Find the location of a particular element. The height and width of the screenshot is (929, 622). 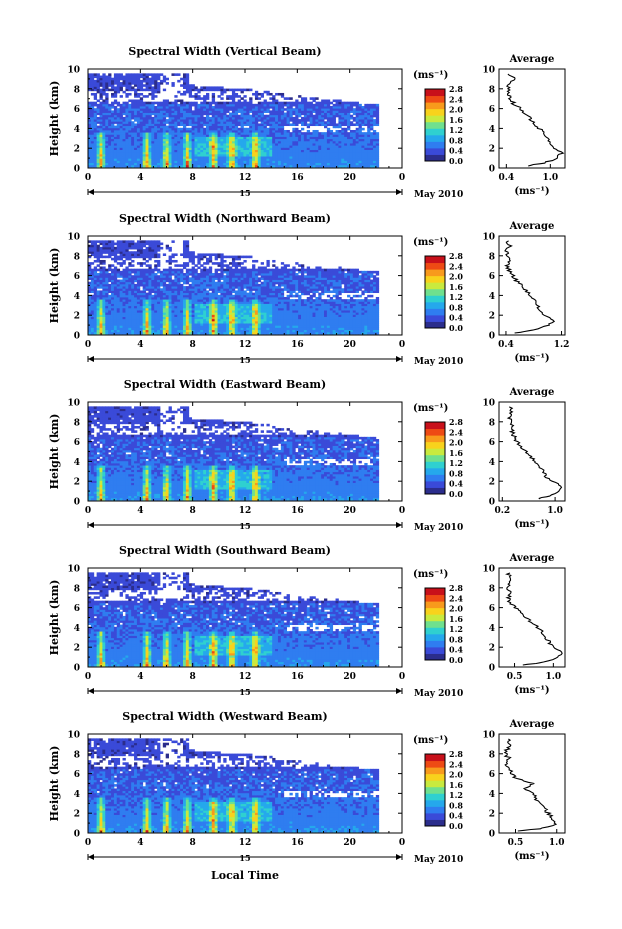

colorbar-unit: (ms⁻¹) is located at coordinates (430, 75).